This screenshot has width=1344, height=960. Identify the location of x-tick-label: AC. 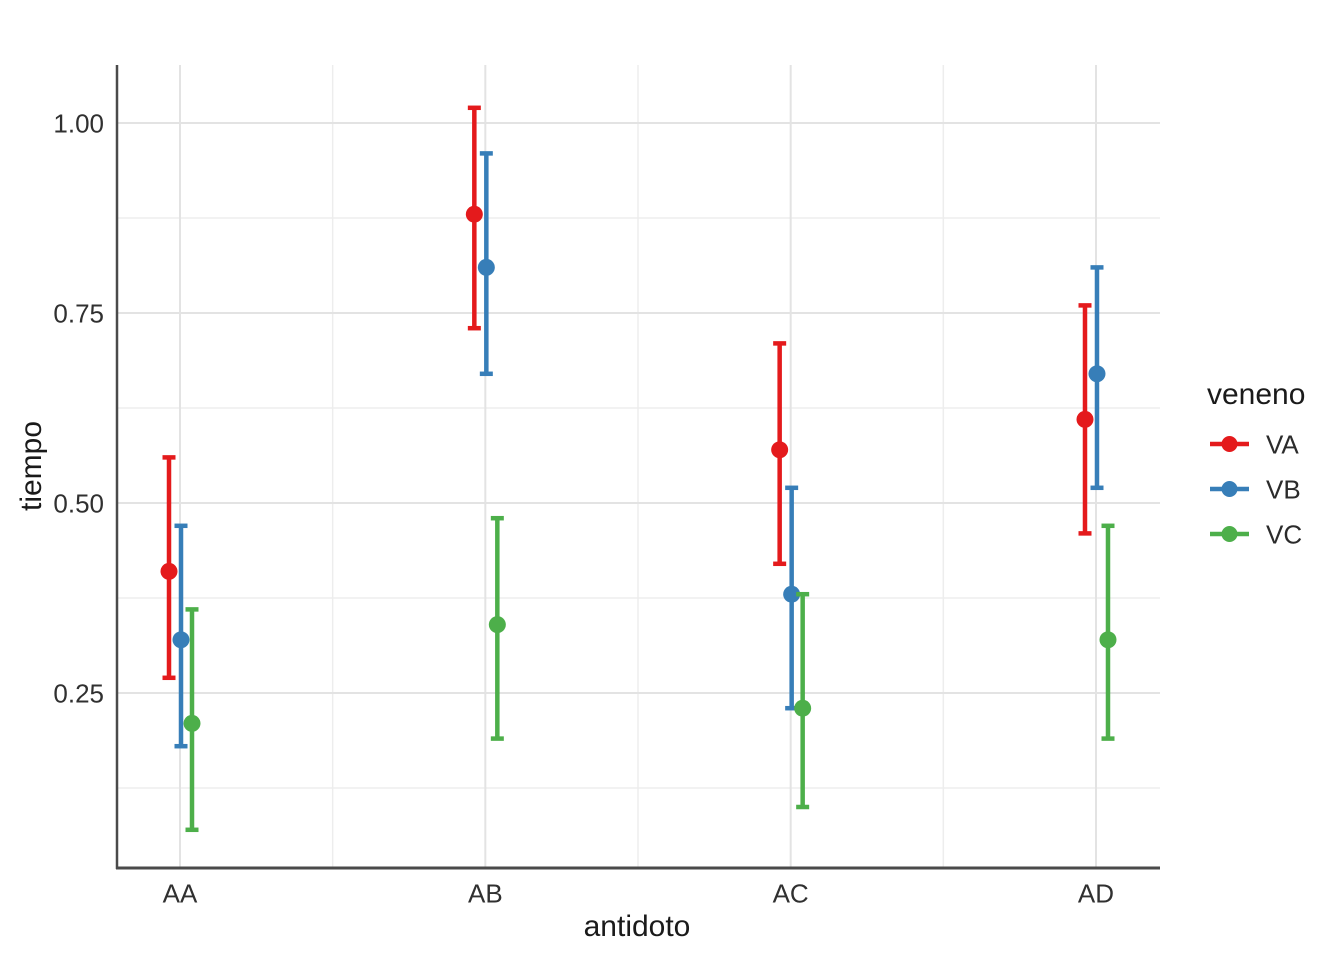
(791, 893).